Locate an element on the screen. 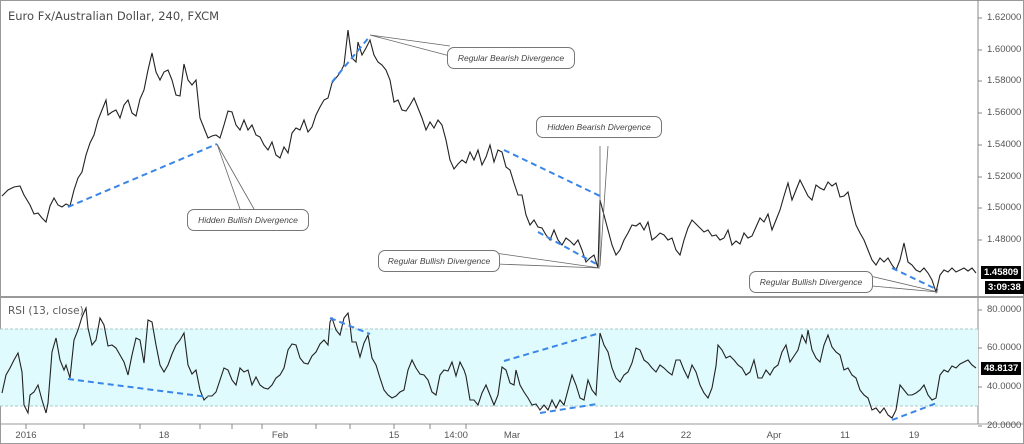 The height and width of the screenshot is (444, 1024). rsi-indicator-label: RSI (13, close) is located at coordinates (46, 311).